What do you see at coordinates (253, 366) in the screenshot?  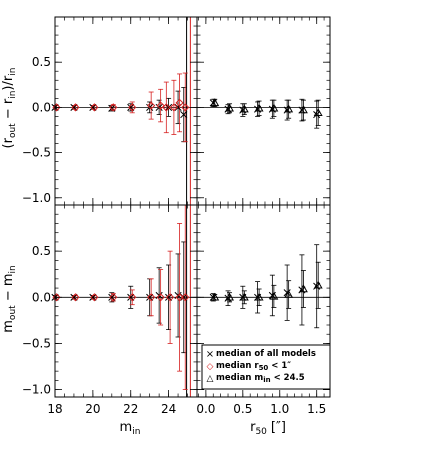 I see `legend-label-r50: median r50 < 1″` at bounding box center [253, 366].